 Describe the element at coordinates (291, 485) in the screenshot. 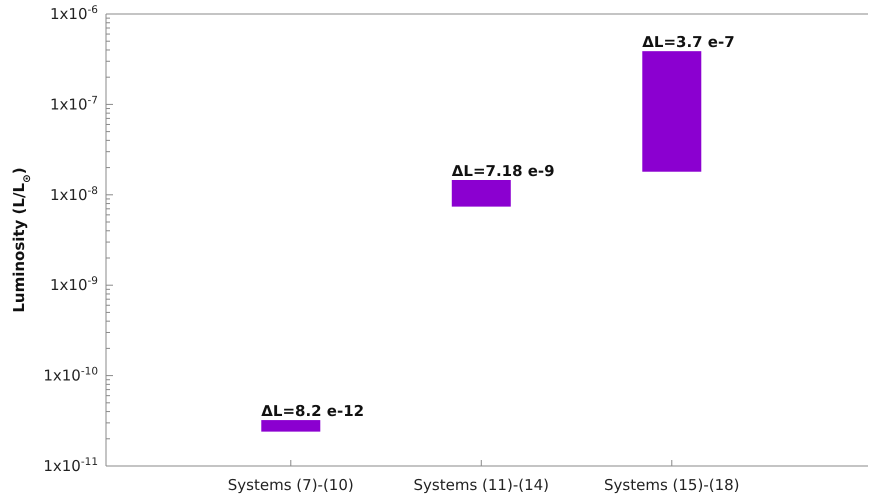

I see `x-tick-label: Systems (7)-(10)` at that location.